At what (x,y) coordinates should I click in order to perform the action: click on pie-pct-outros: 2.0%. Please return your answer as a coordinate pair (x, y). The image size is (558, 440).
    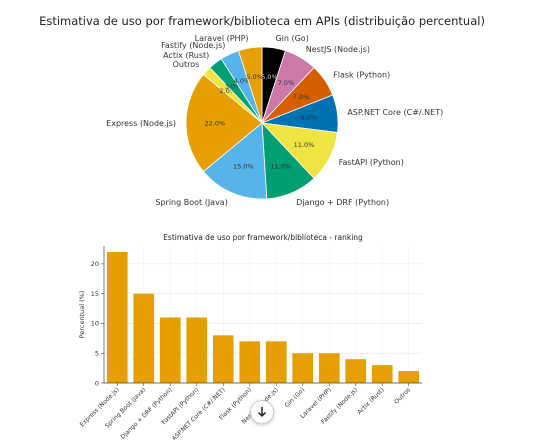
    Looking at the image, I should click on (227, 91).